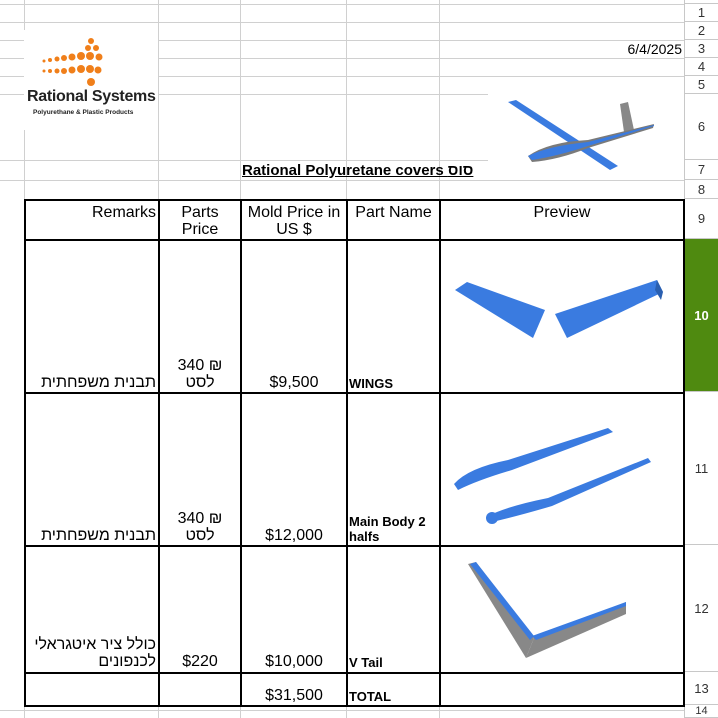  Describe the element at coordinates (200, 661) in the screenshot. I see `parts-price-value: $220` at that location.